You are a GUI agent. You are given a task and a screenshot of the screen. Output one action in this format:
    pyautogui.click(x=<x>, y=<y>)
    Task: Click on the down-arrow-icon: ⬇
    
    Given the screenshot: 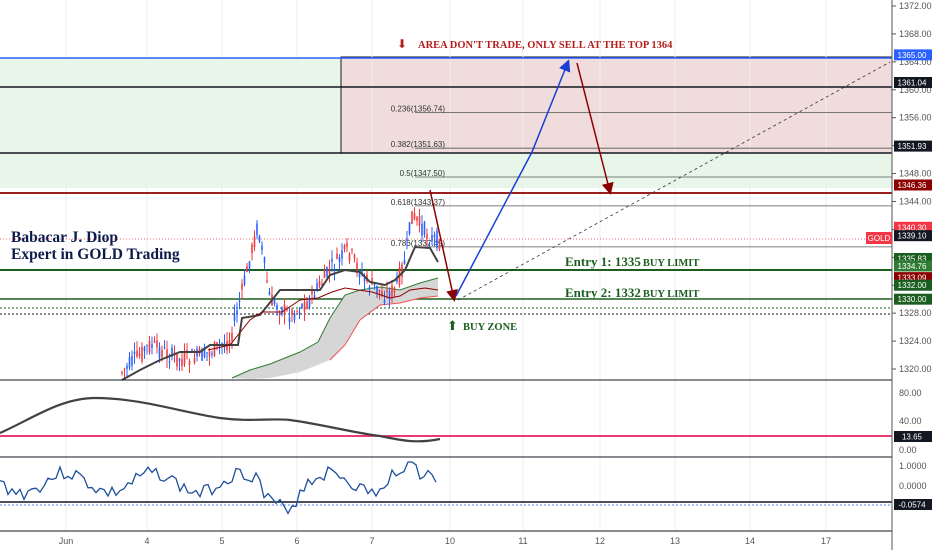 What is the action you would take?
    pyautogui.click(x=402, y=44)
    